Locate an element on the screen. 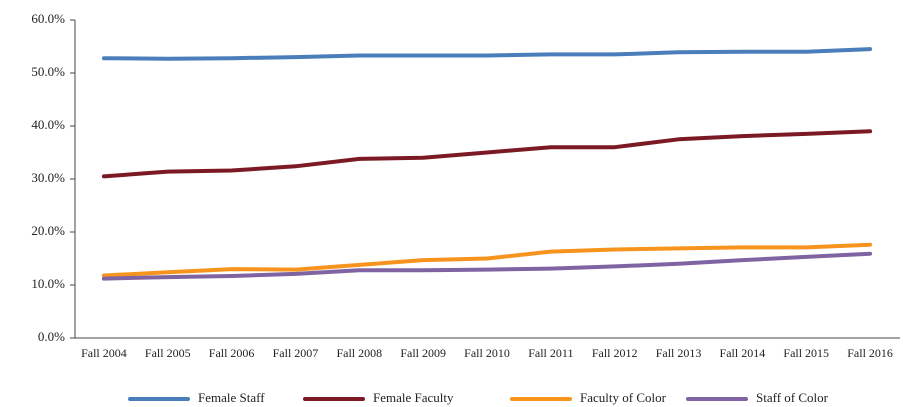 Image resolution: width=903 pixels, height=407 pixels. x-tick-label: Fall 2006 is located at coordinates (232, 353).